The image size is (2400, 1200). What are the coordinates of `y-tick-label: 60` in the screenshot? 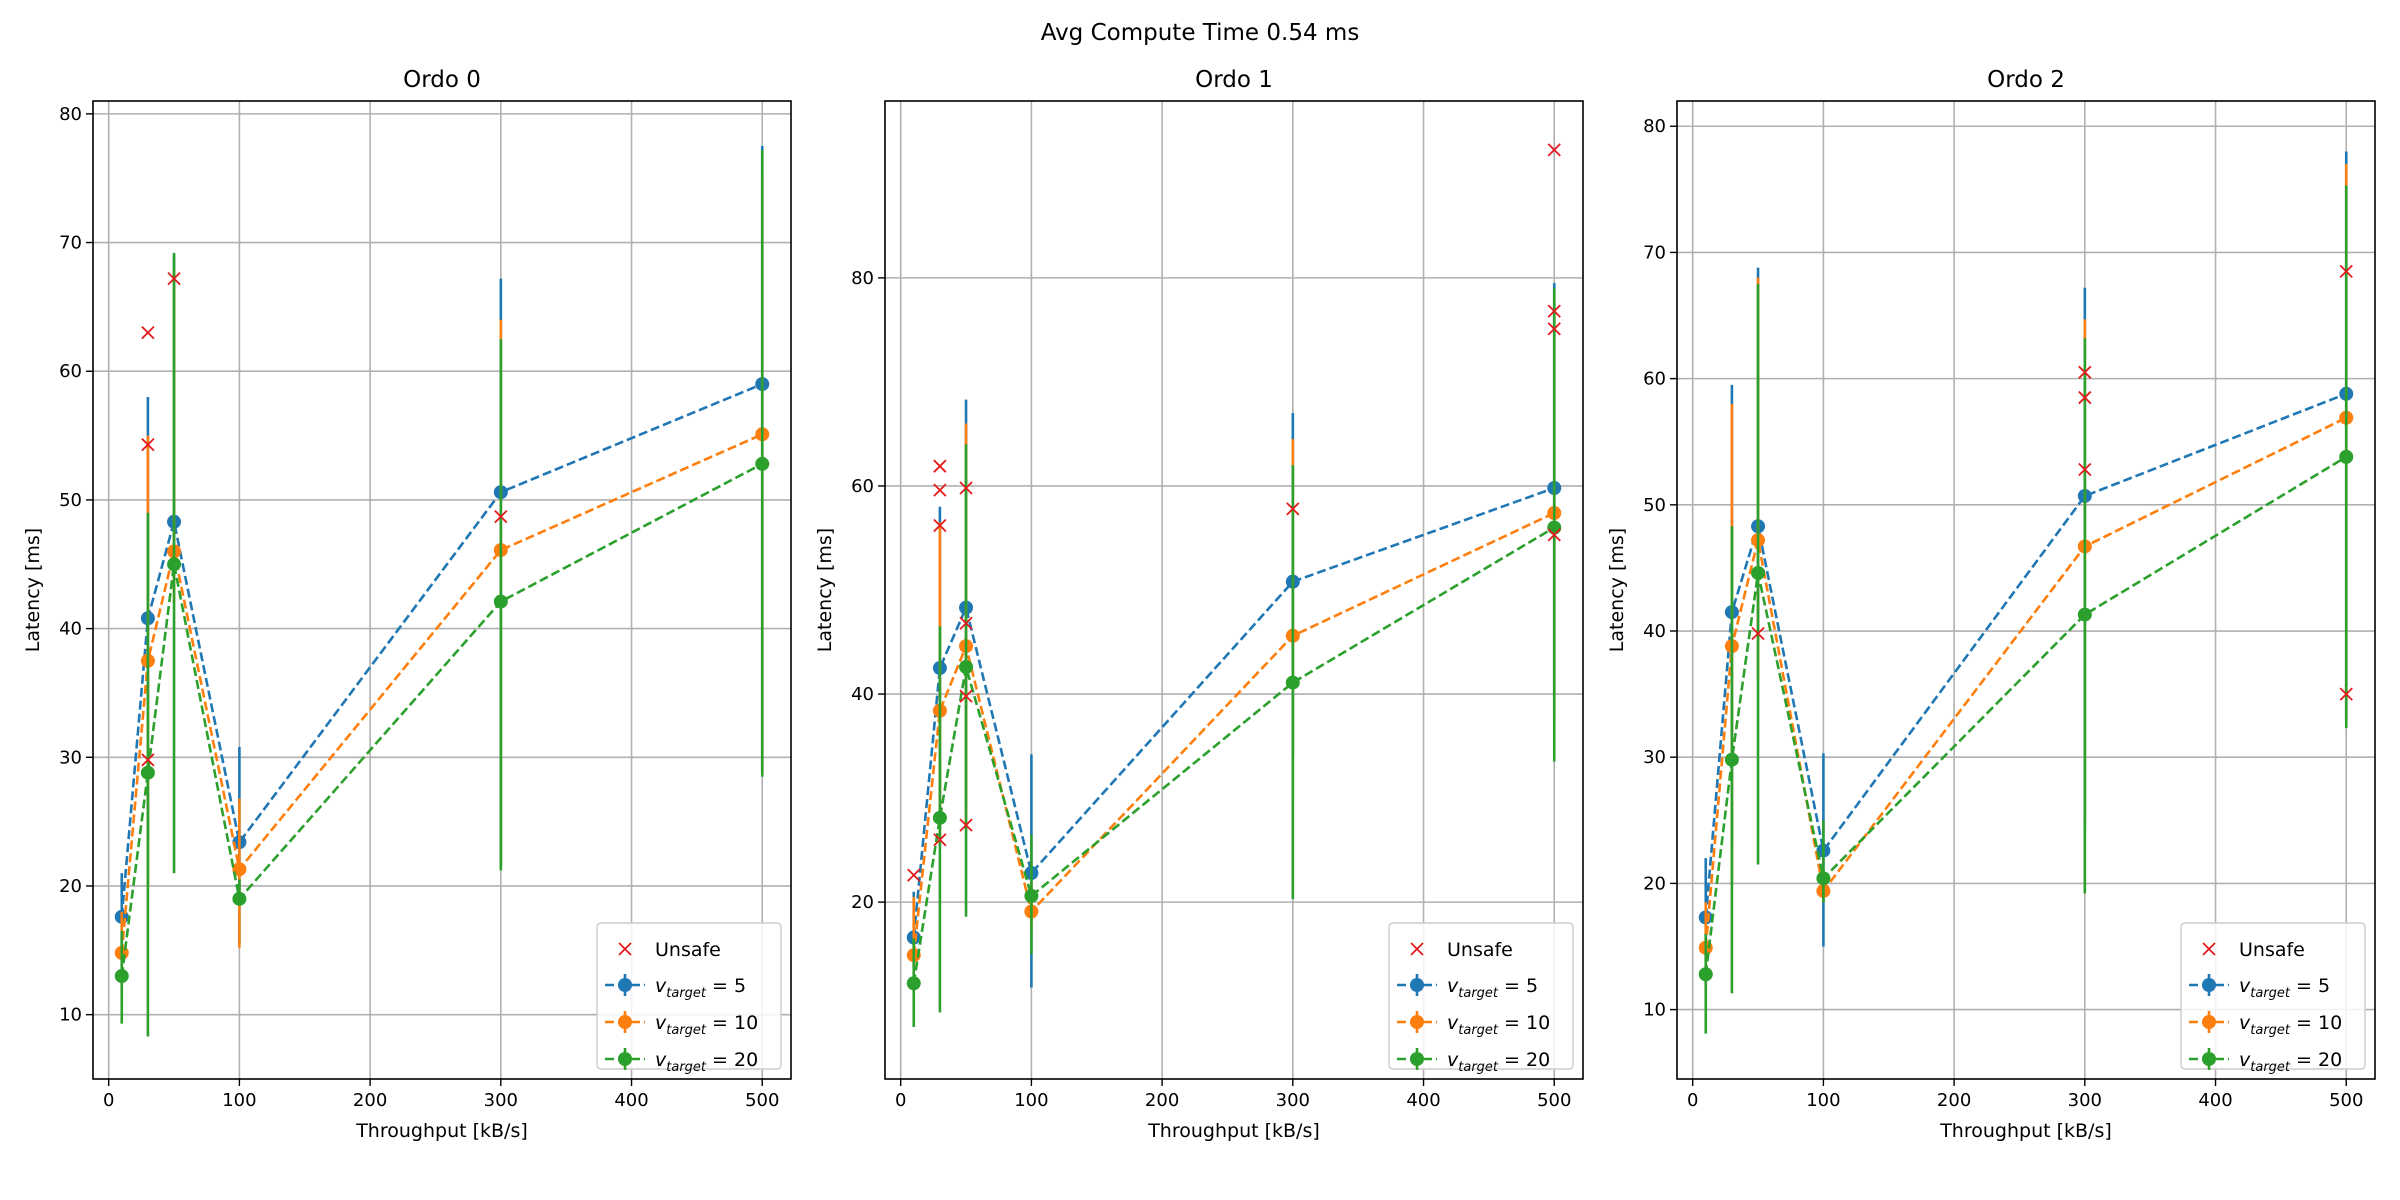 It's located at (70, 371).